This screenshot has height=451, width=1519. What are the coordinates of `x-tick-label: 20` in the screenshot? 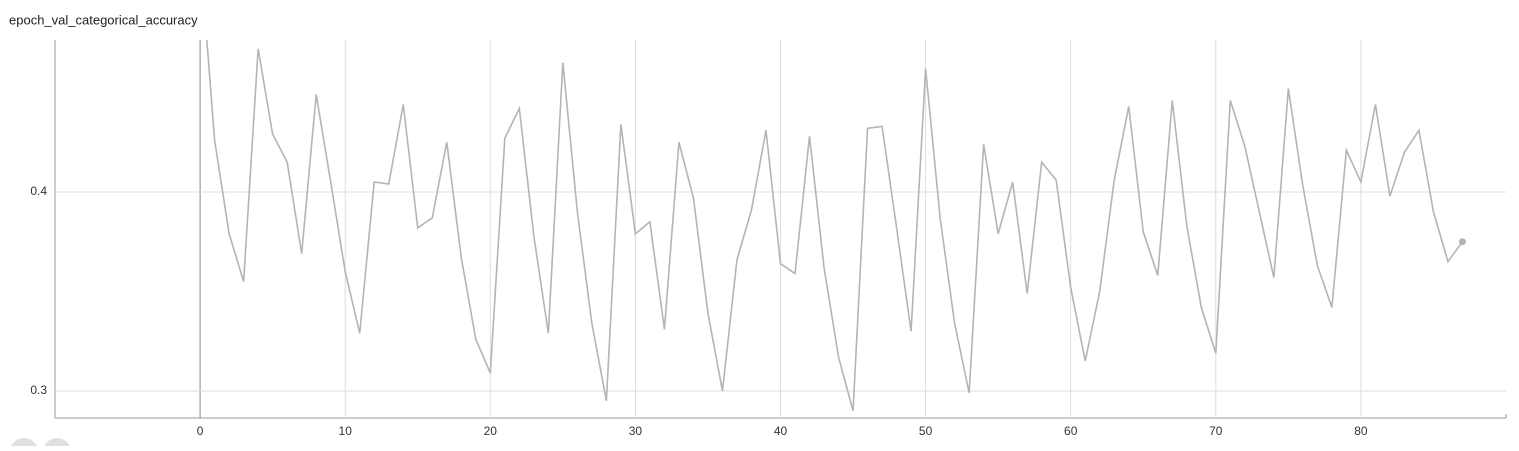 It's located at (491, 431).